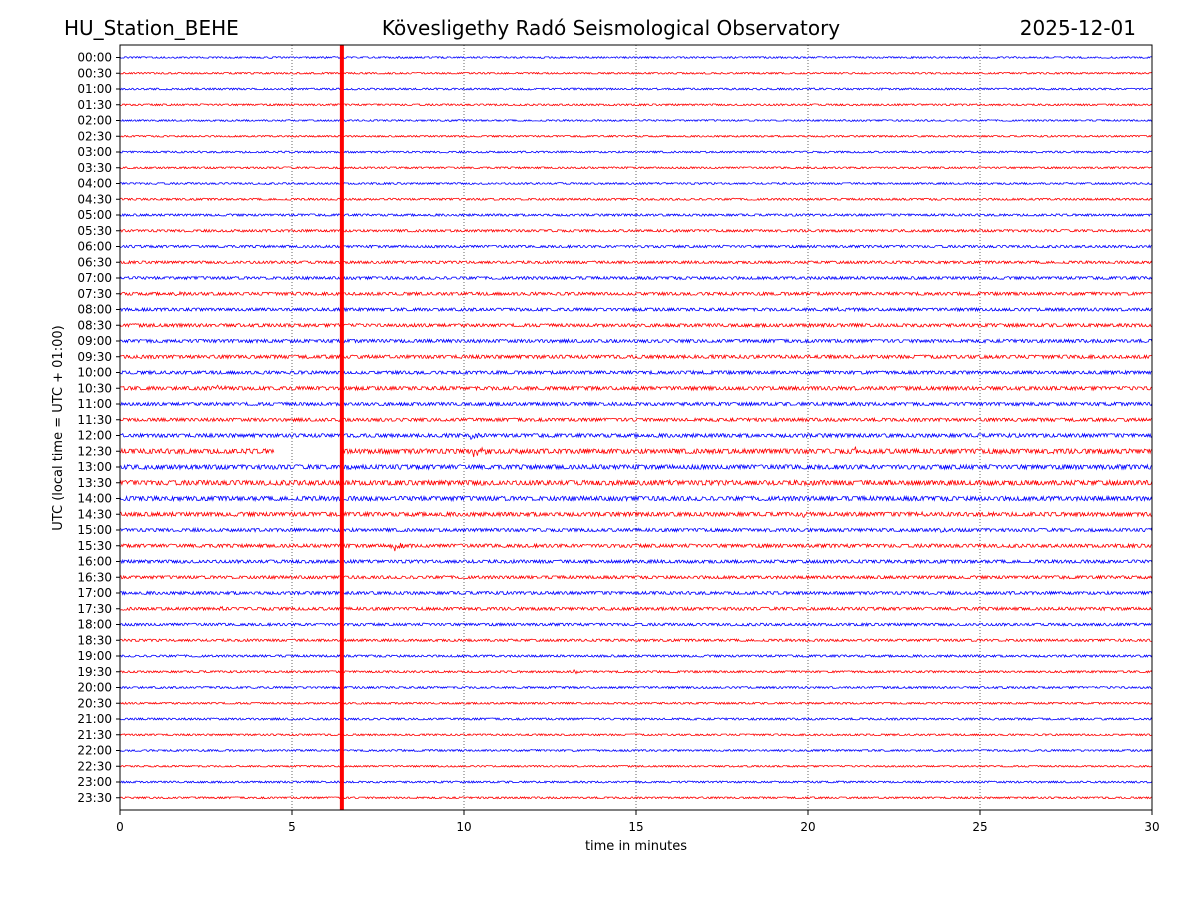 This screenshot has width=1200, height=900. Describe the element at coordinates (94, 168) in the screenshot. I see `y-tick-label: 03:30` at that location.